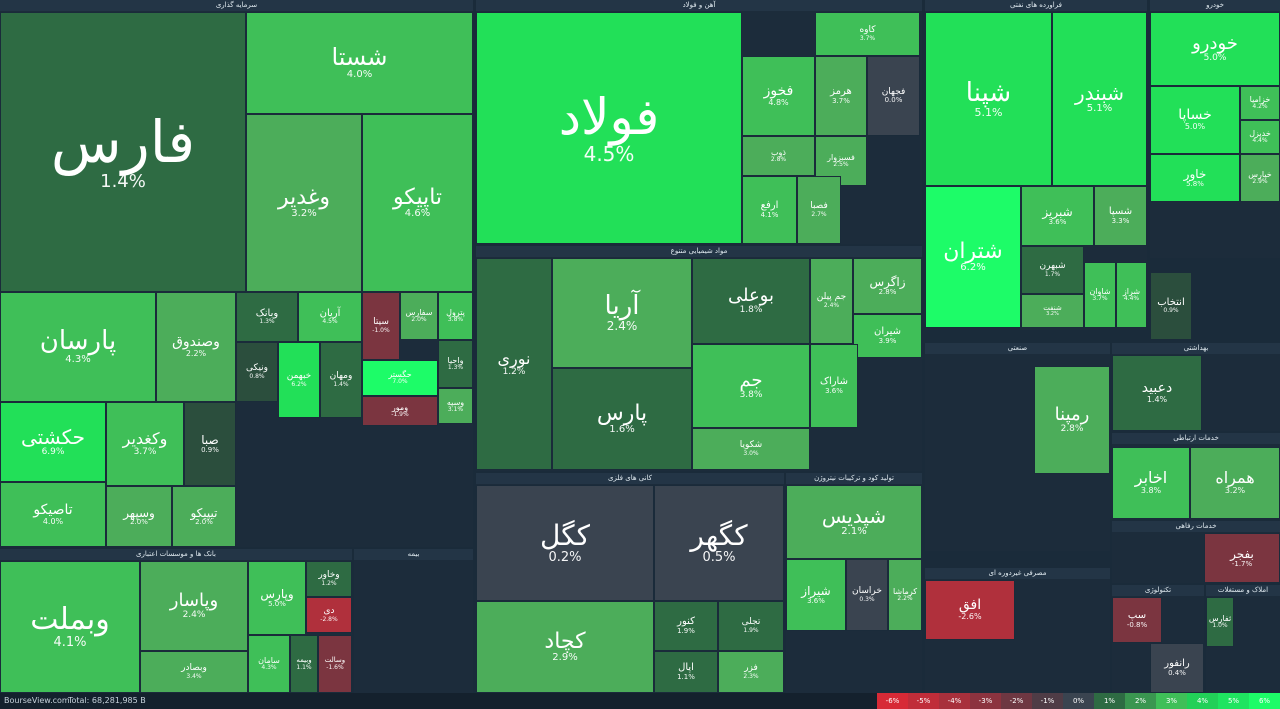  I want to click on stock-tile: ومهان 1.4%, so click(341, 380).